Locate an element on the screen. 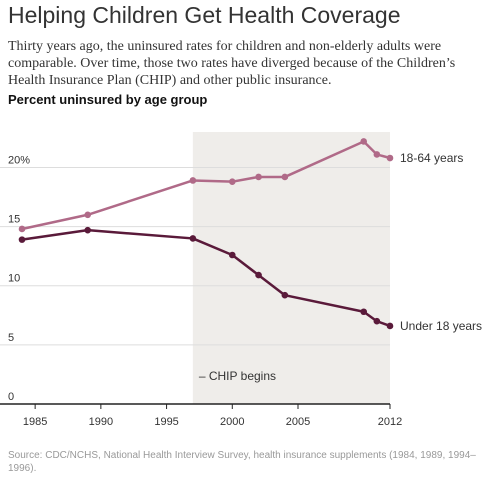  series-label: 18-64 years is located at coordinates (431, 158).